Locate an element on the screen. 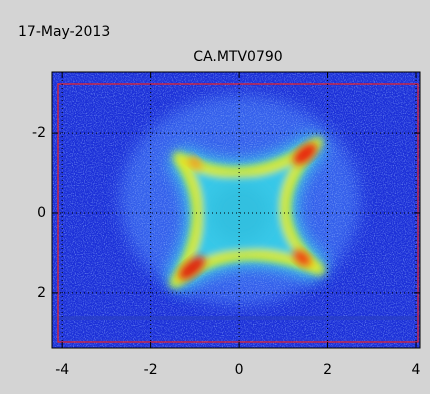 The width and height of the screenshot is (430, 394). x-tick-label: 4 is located at coordinates (416, 370).